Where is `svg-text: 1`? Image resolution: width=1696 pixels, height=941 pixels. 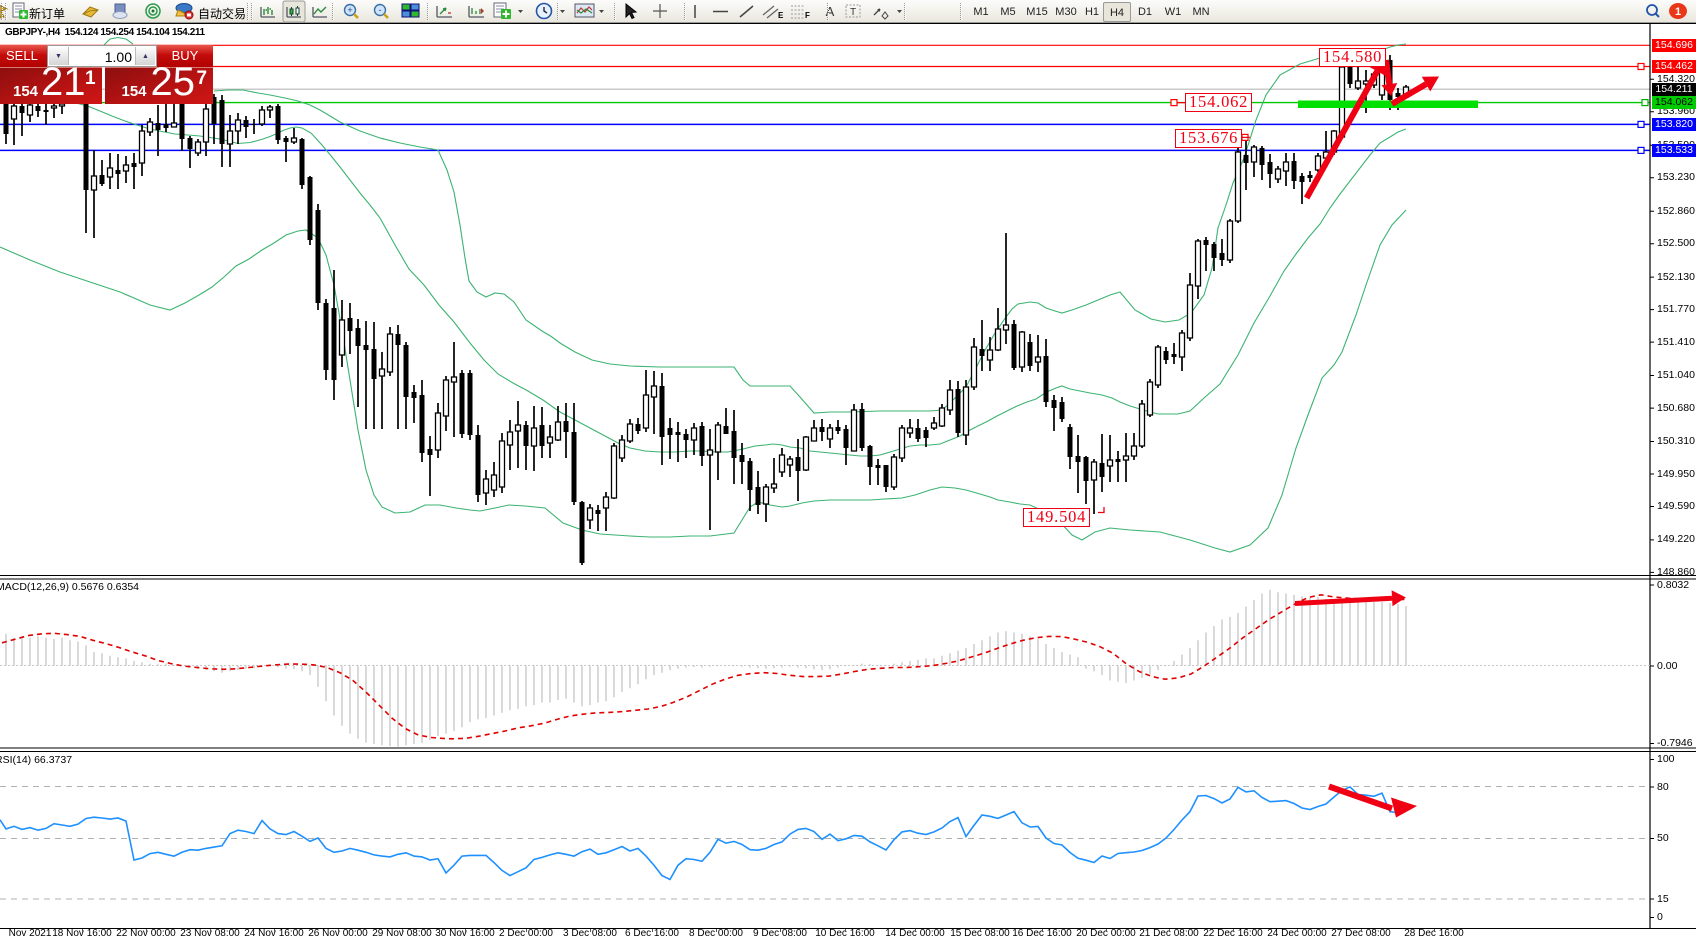 svg-text: 1 is located at coordinates (1678, 12).